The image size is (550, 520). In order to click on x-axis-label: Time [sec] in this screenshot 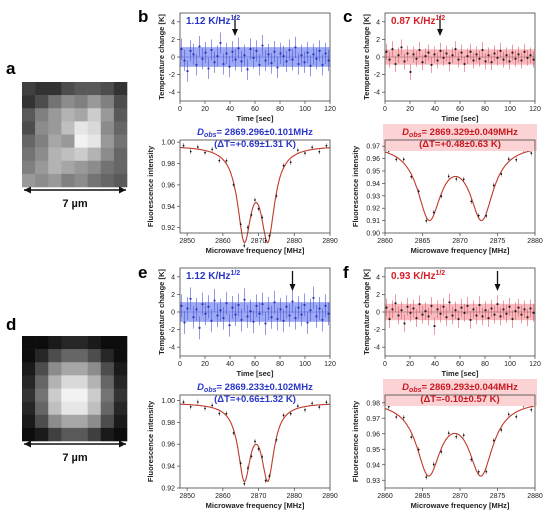, I will do `click(255, 118)`.